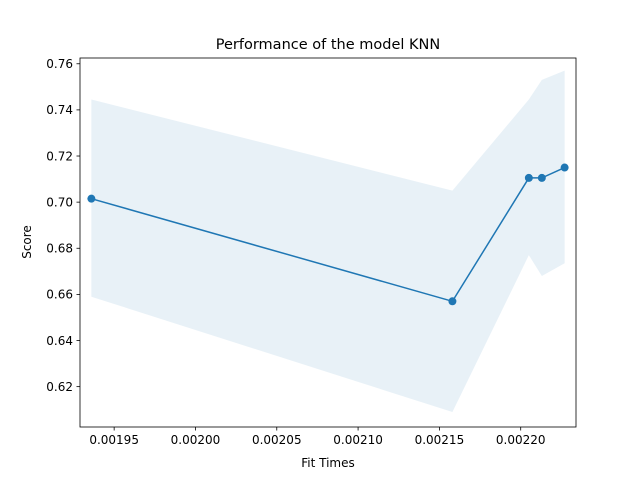  Describe the element at coordinates (59, 202) in the screenshot. I see `y-tick-label: 0.70` at that location.